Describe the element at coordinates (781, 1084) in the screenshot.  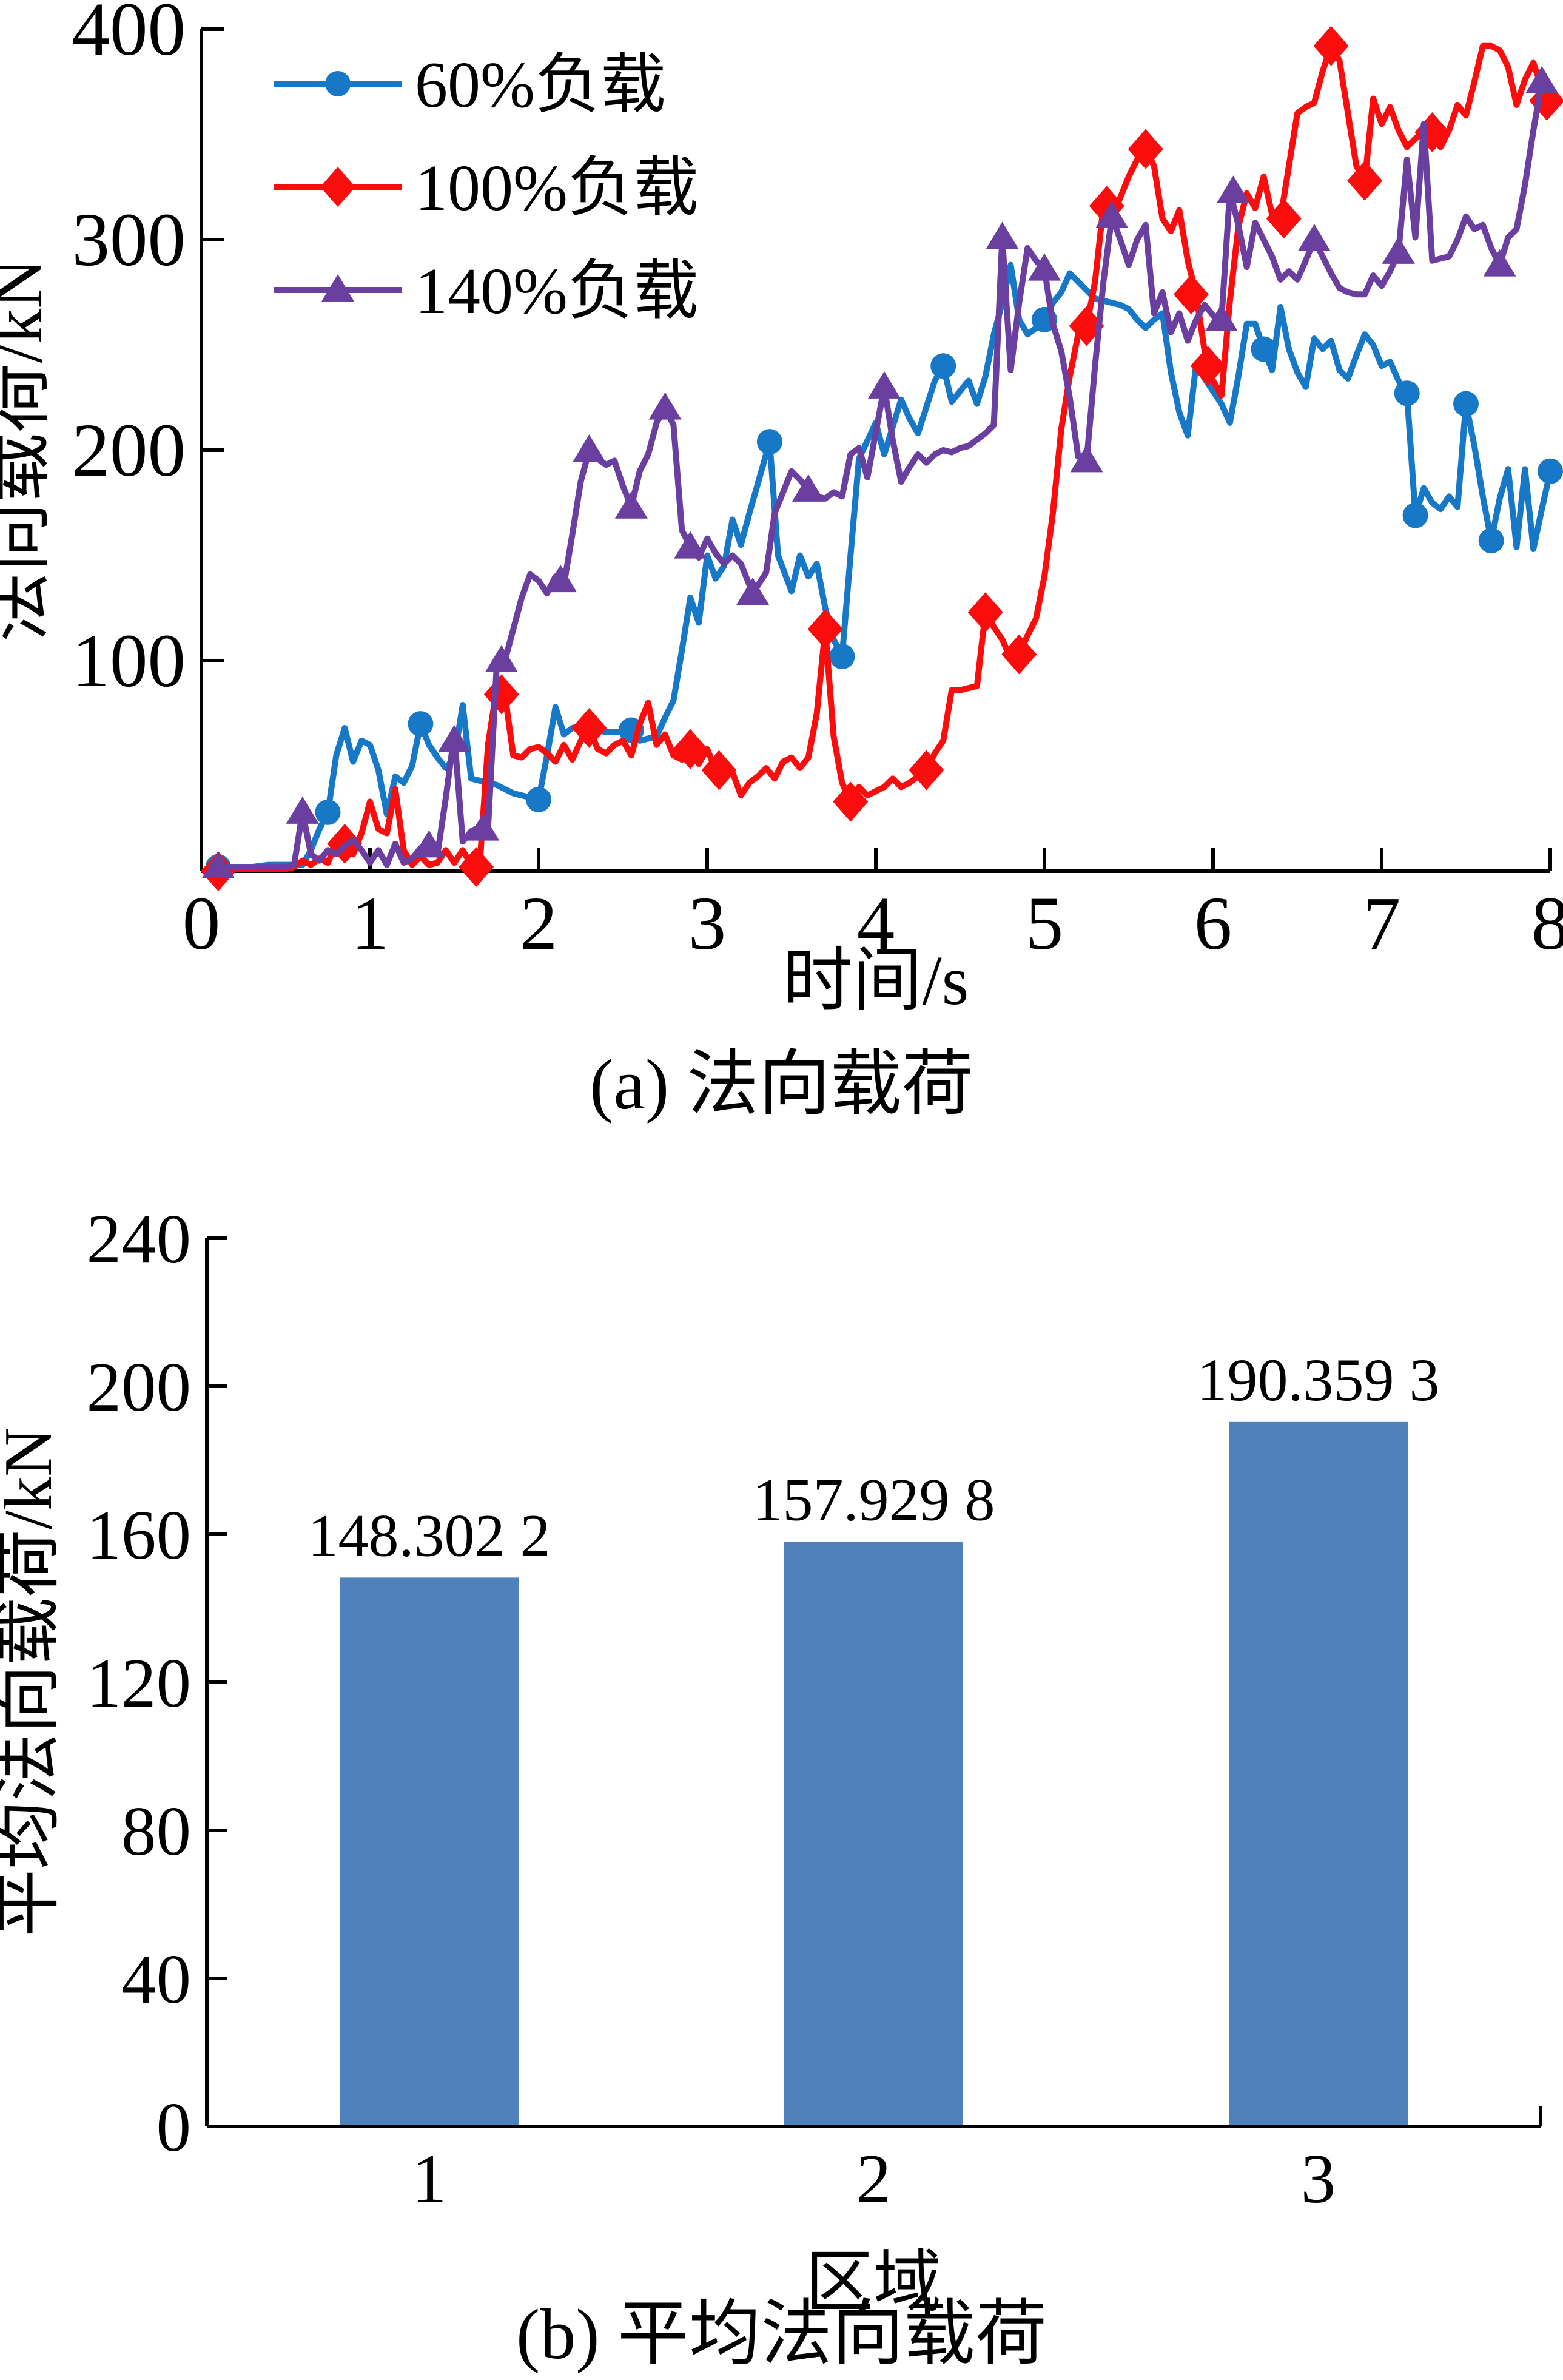
I see `caption-a: (a) 法向载荷` at that location.